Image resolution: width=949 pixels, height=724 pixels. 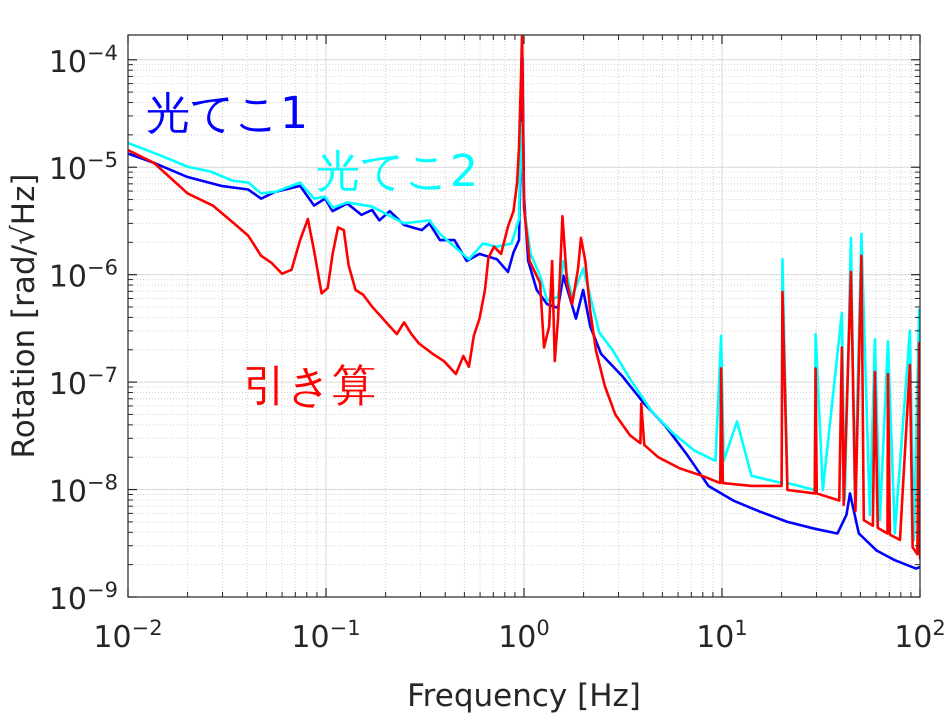 I want to click on y-tick-label: 10$^{−4}$, so click(x=83, y=60).